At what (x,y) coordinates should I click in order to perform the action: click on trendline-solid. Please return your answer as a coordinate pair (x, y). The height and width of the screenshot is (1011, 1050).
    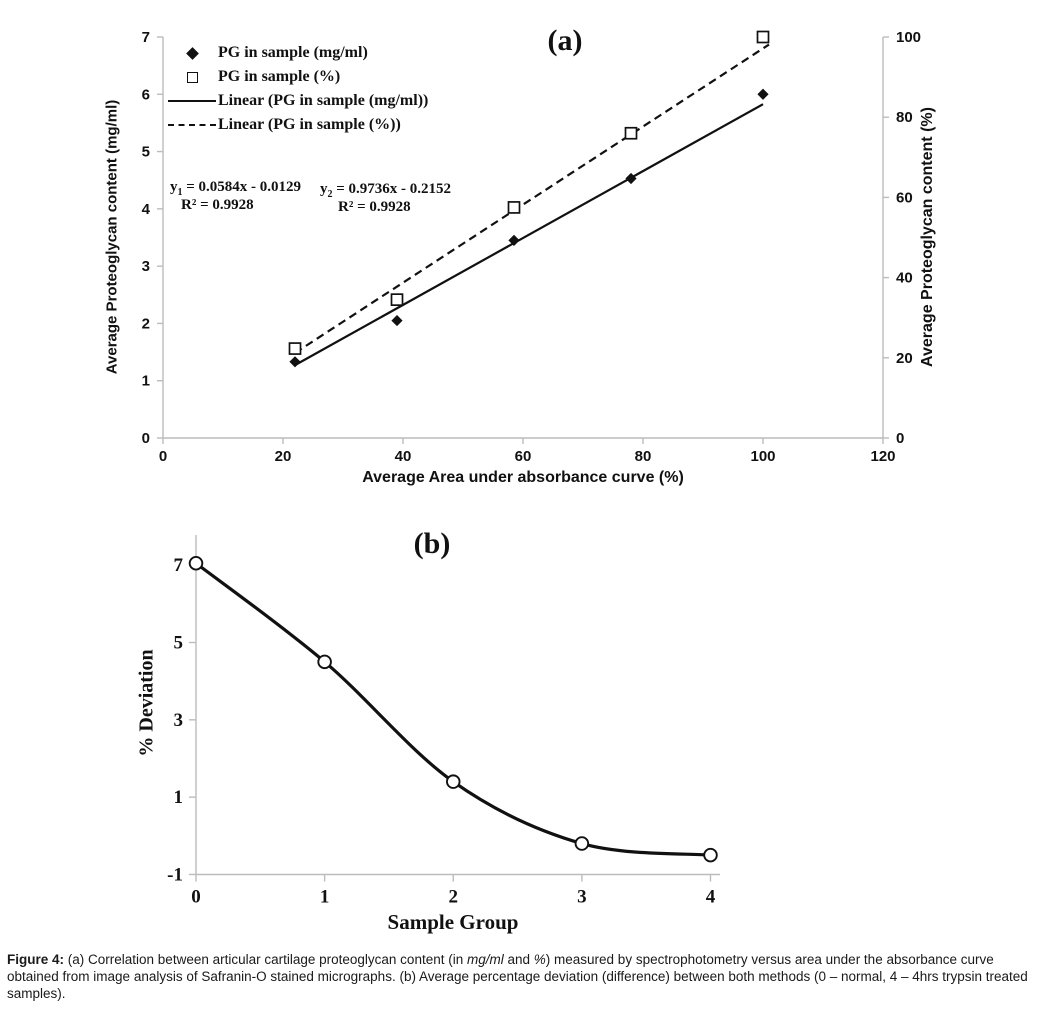
    Looking at the image, I should click on (529, 235).